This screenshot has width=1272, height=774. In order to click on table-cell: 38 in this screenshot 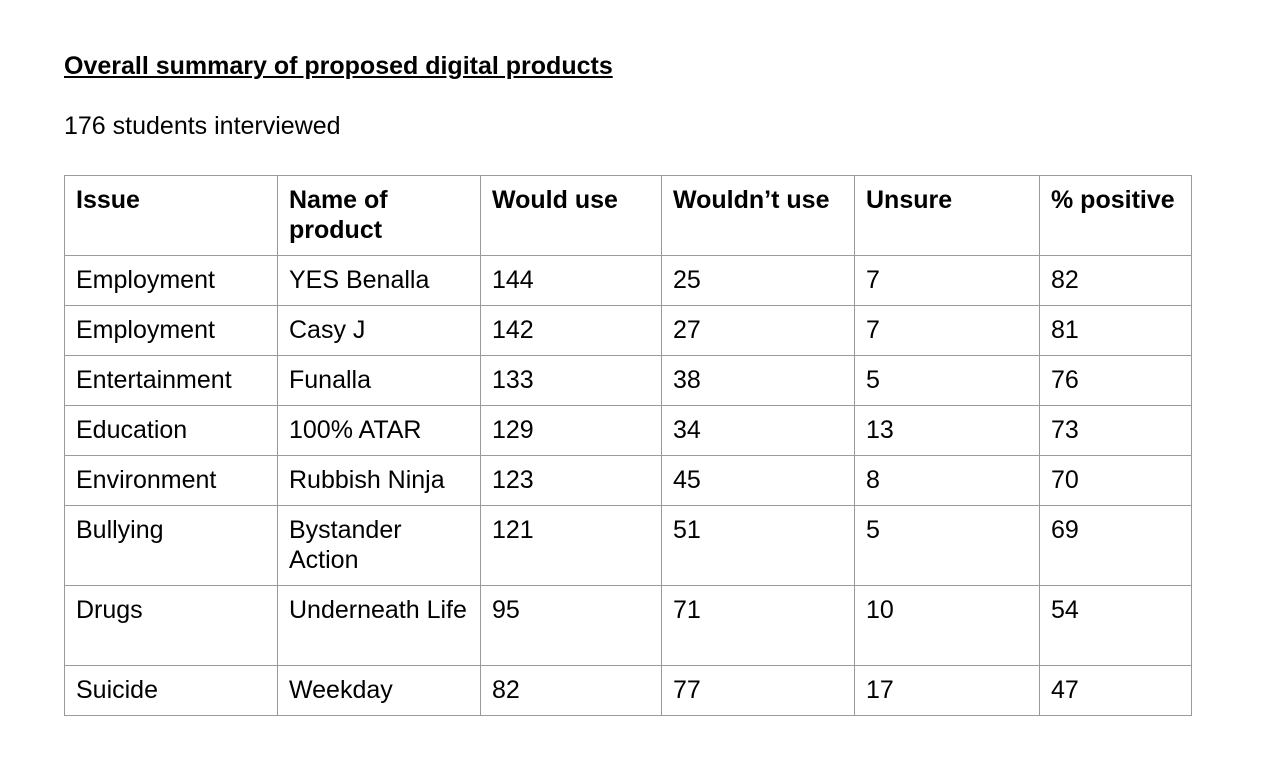, I will do `click(758, 380)`.